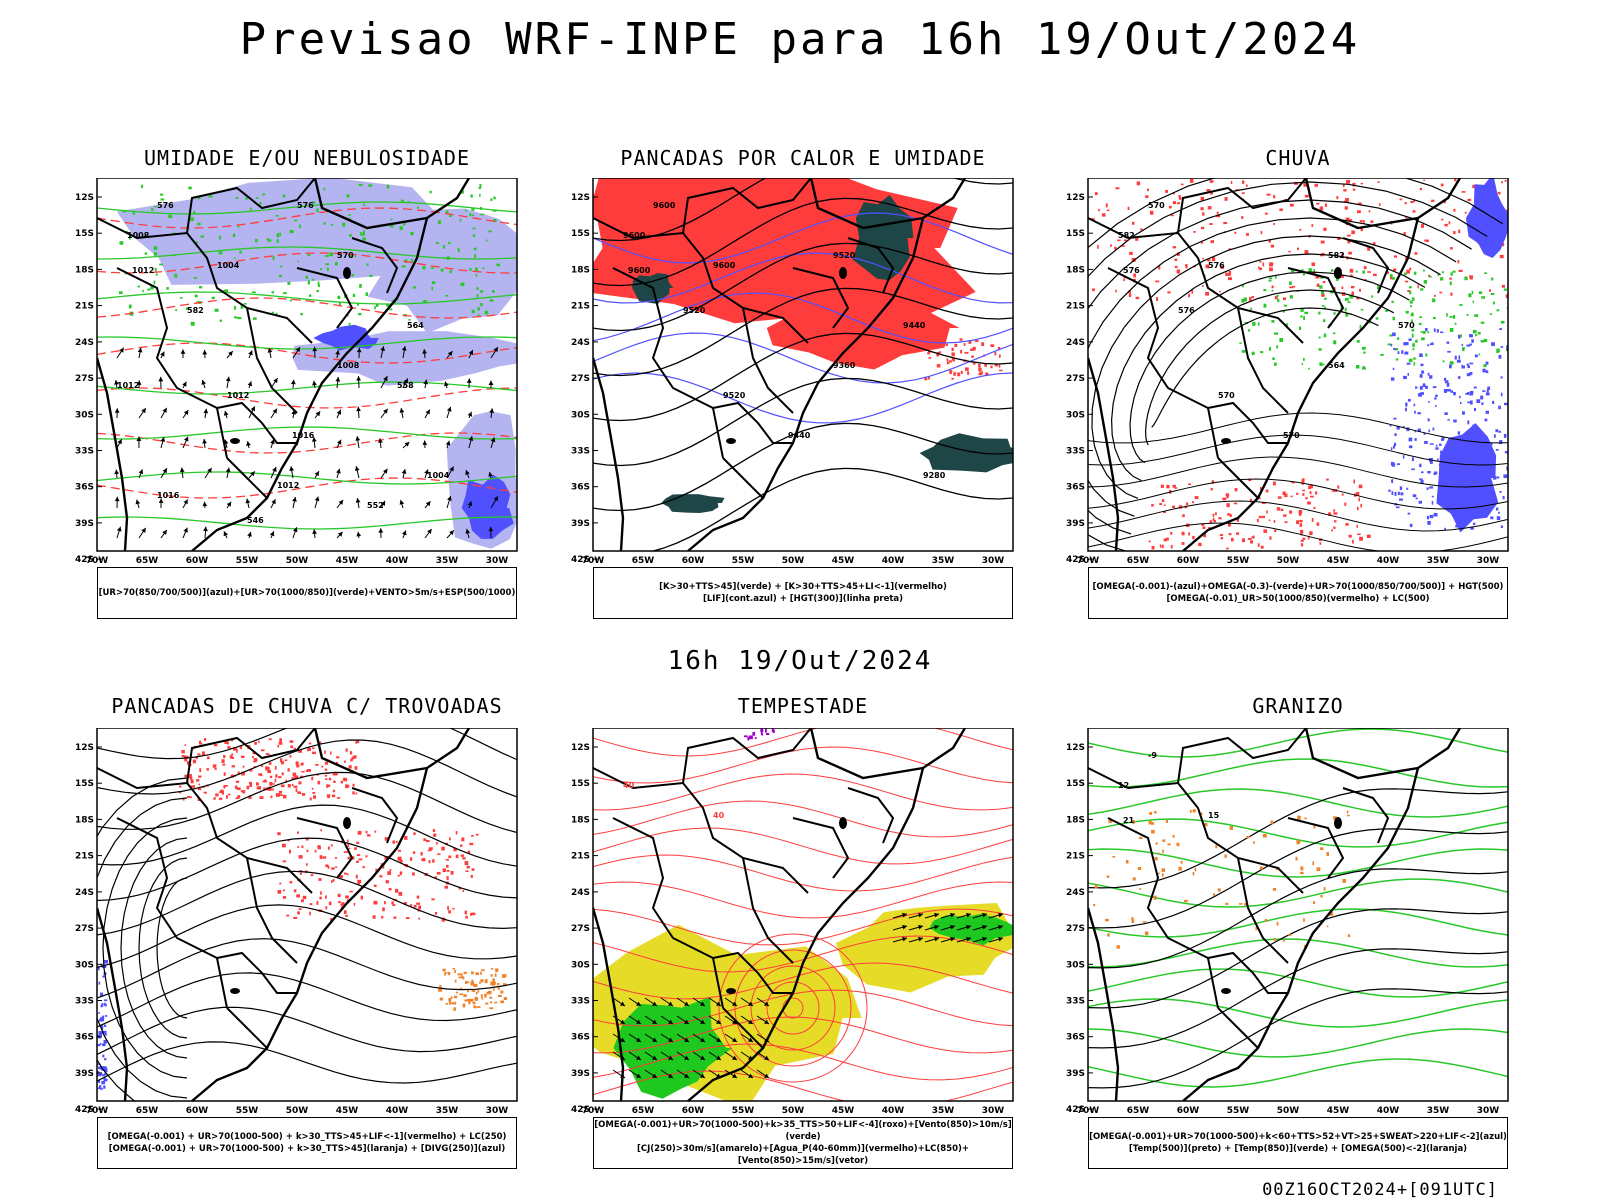 The image size is (1600, 1200). What do you see at coordinates (638, 1021) in the screenshot?
I see `wind-vector-850-head` at bounding box center [638, 1021].